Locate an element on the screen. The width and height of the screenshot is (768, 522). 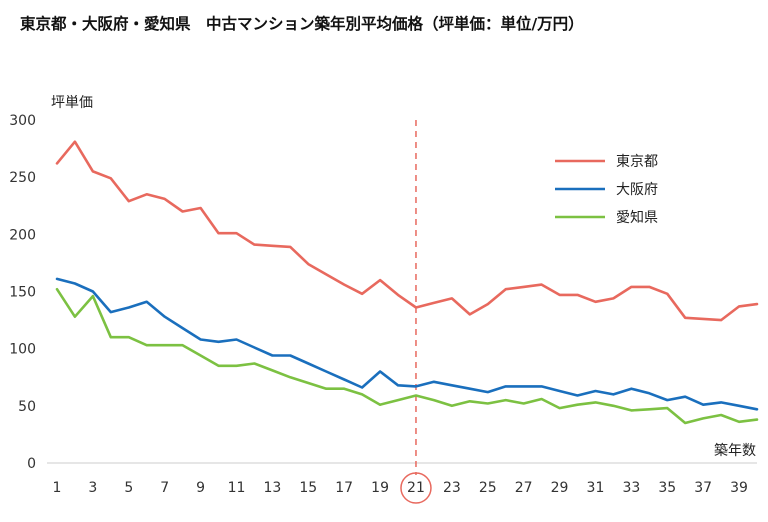
y-tick-label: 0 is located at coordinates (31, 464).